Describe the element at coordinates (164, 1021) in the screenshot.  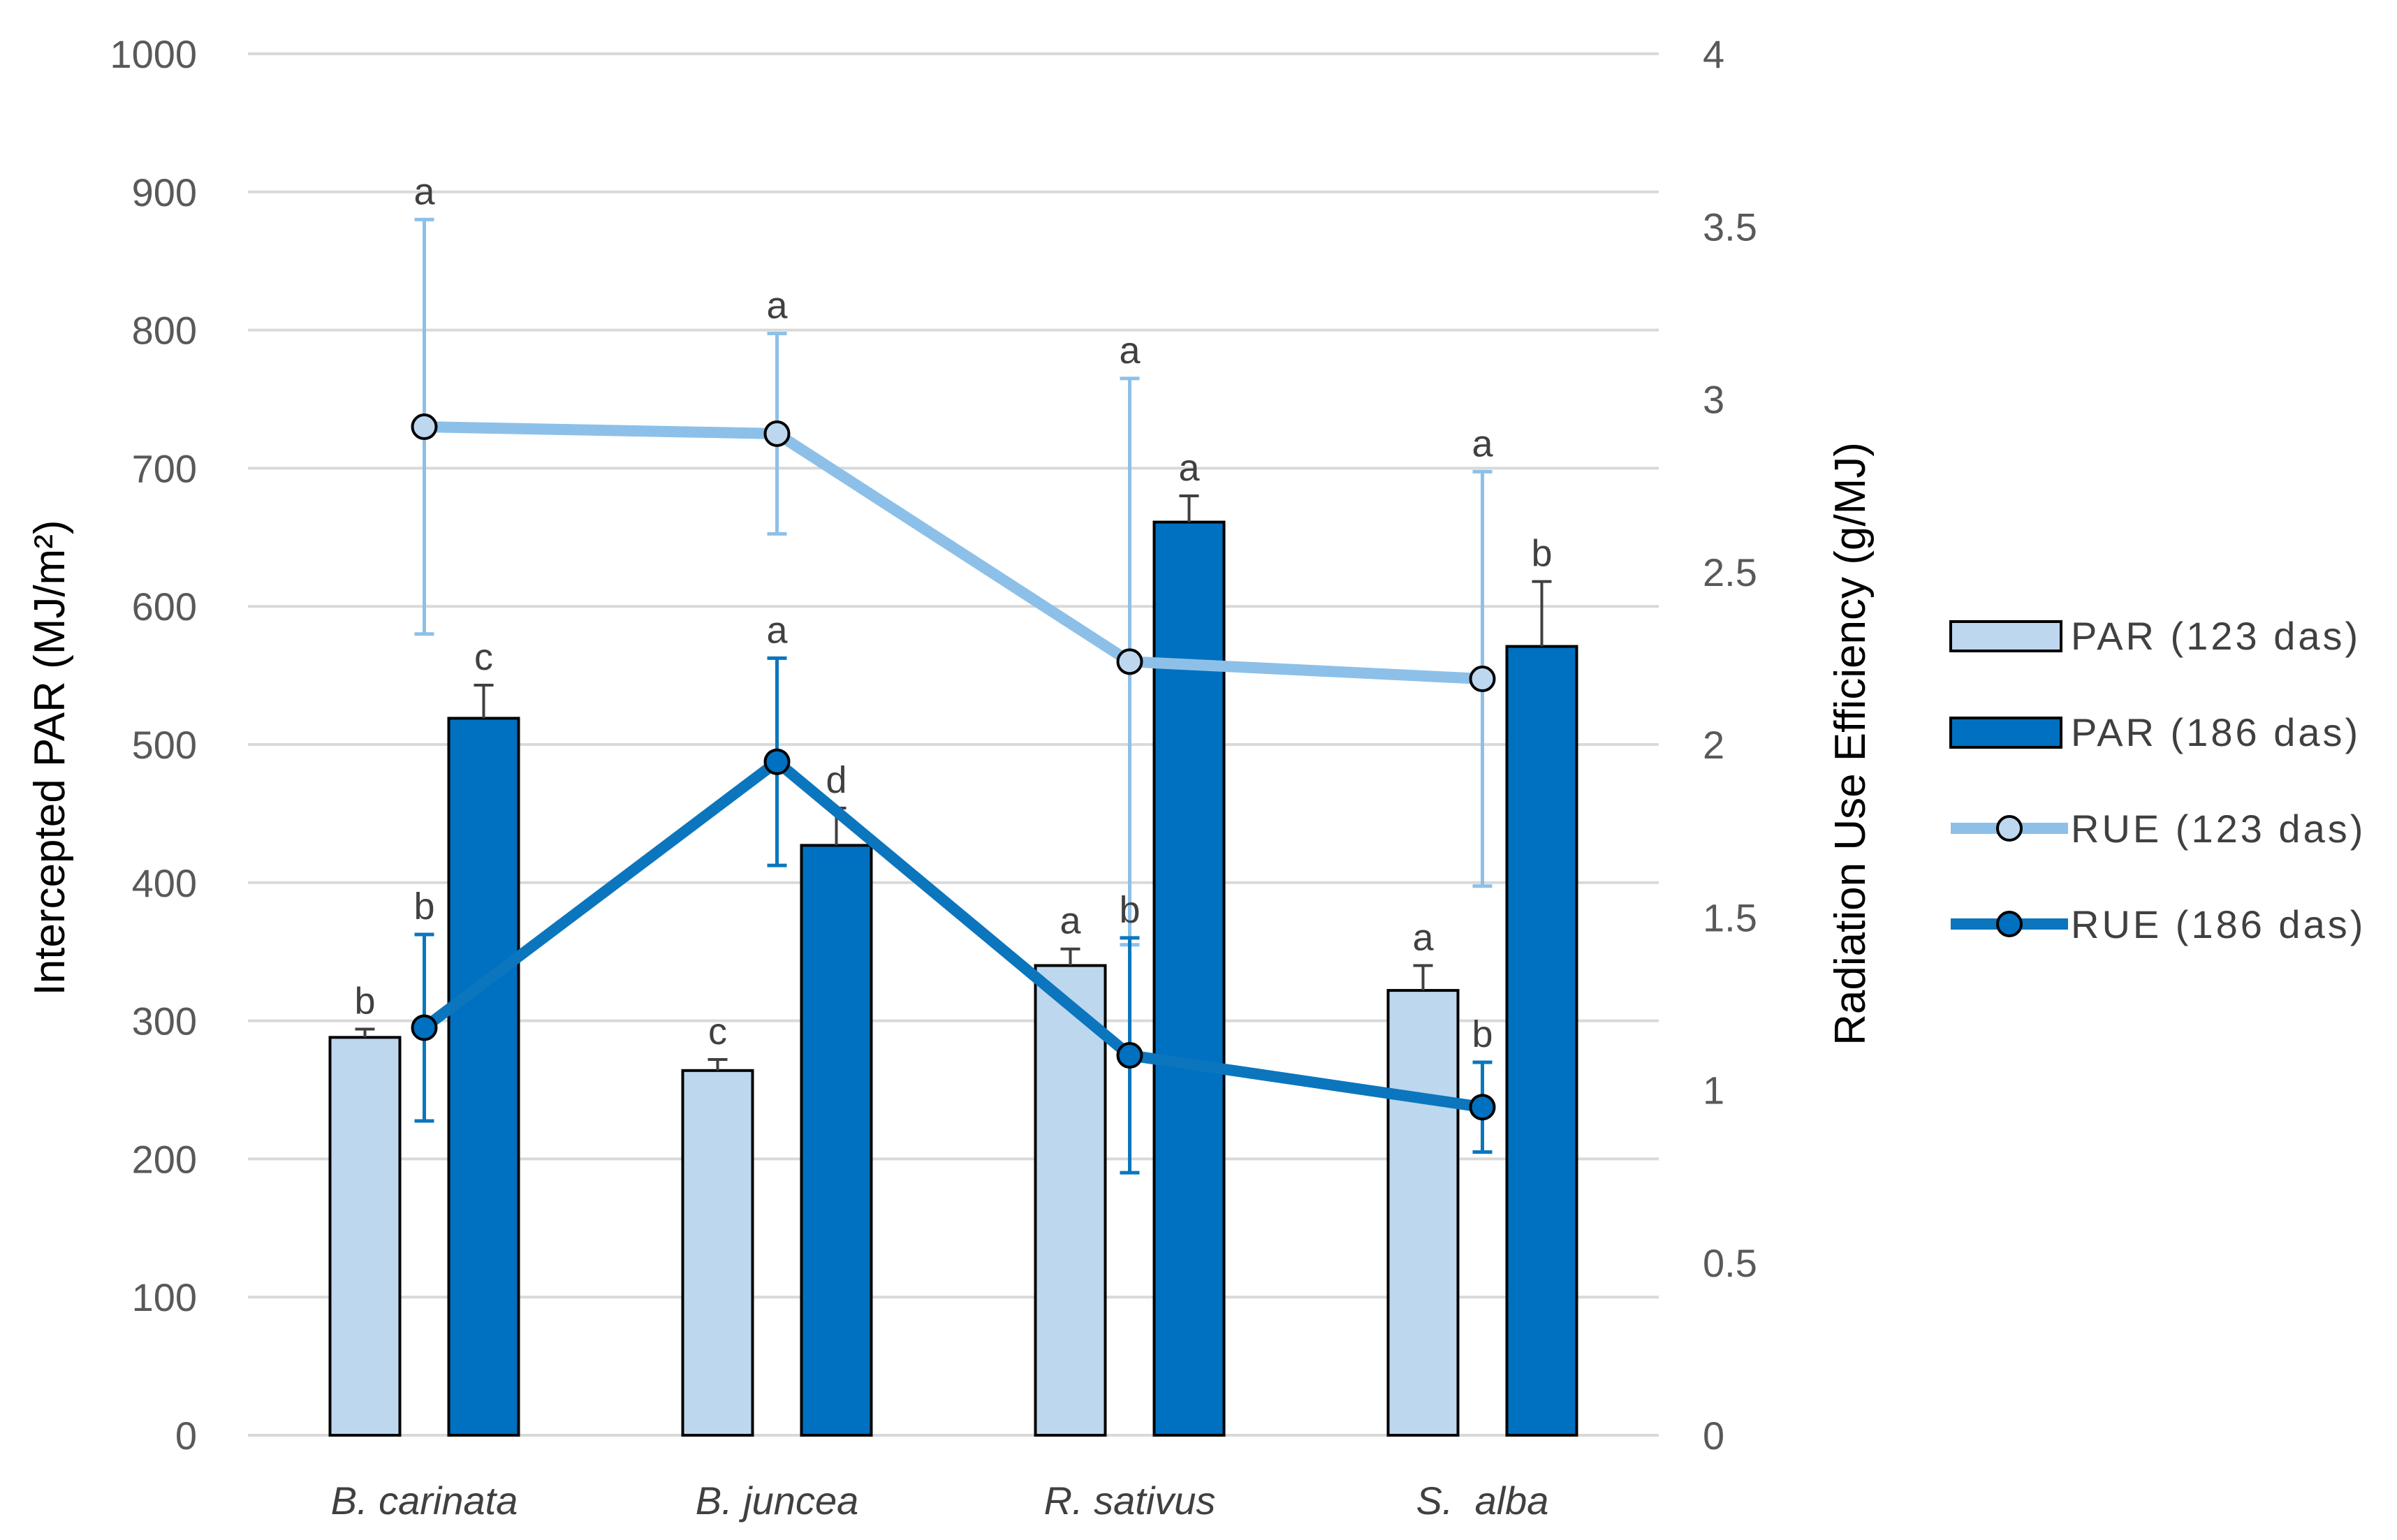
I see `left-tick-label: 300` at that location.